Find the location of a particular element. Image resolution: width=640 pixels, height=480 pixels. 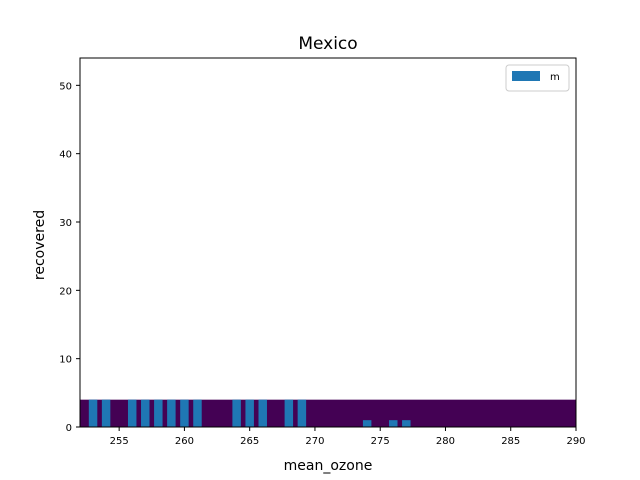

y-axis-title: recovered is located at coordinates (40, 245).